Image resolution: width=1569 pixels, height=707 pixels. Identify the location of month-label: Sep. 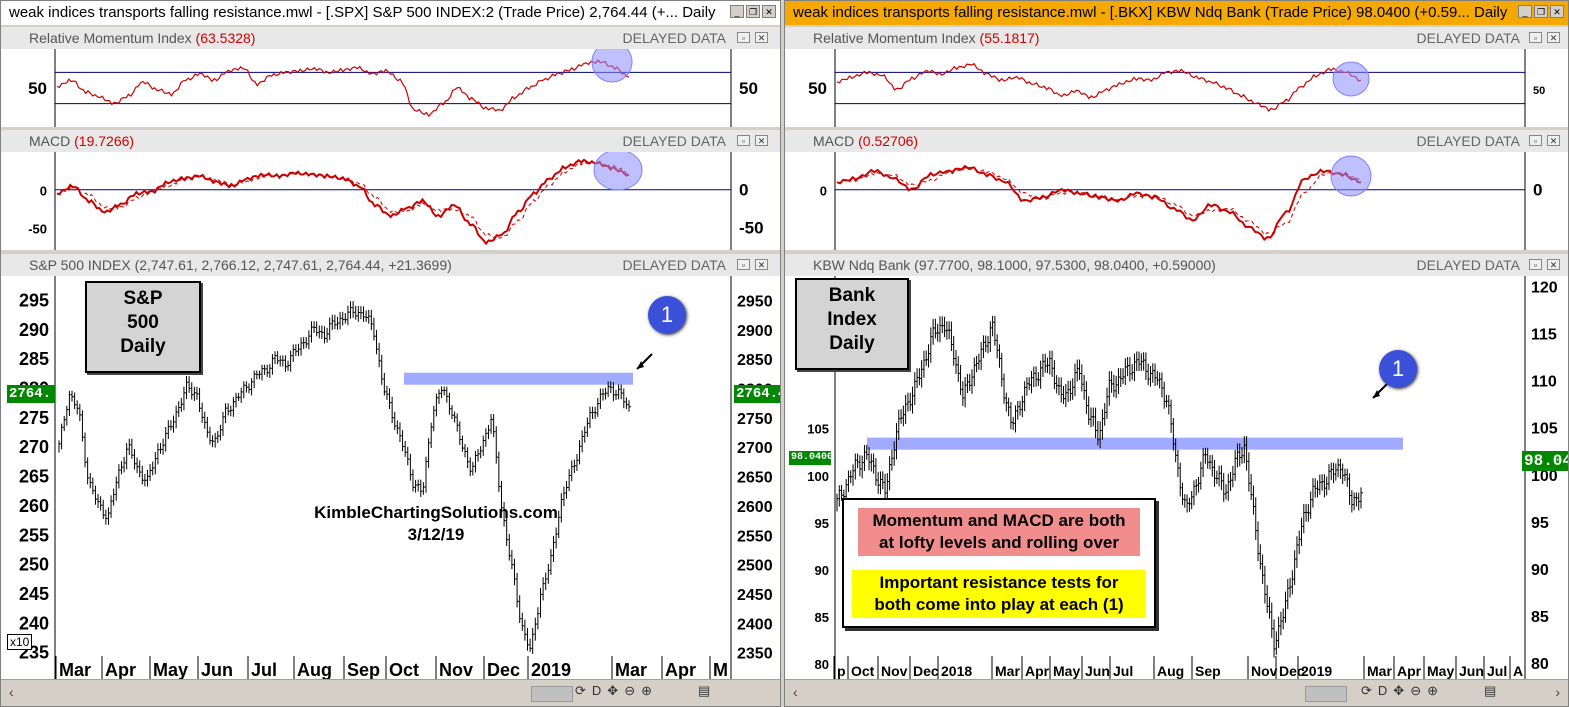
(363, 670).